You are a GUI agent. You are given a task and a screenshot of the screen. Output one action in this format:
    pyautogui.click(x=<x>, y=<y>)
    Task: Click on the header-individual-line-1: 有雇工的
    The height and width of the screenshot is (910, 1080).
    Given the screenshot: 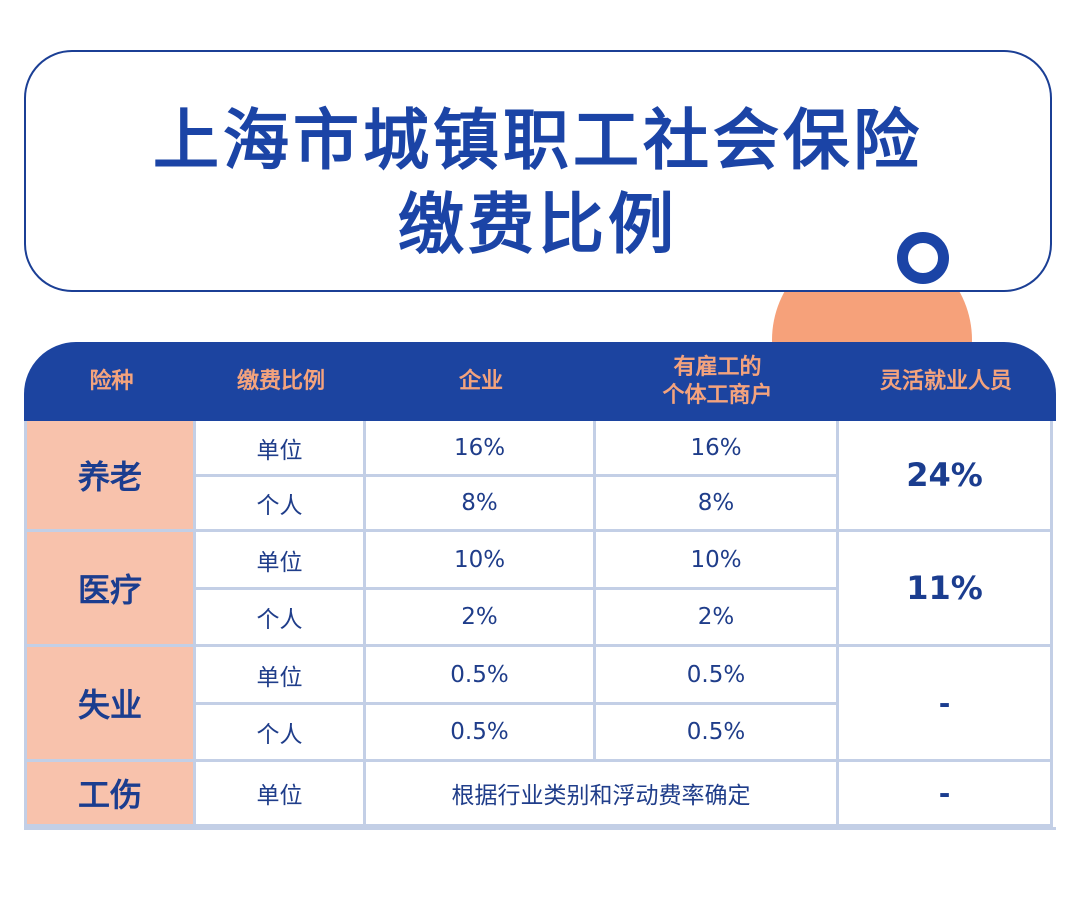 What is the action you would take?
    pyautogui.click(x=717, y=367)
    